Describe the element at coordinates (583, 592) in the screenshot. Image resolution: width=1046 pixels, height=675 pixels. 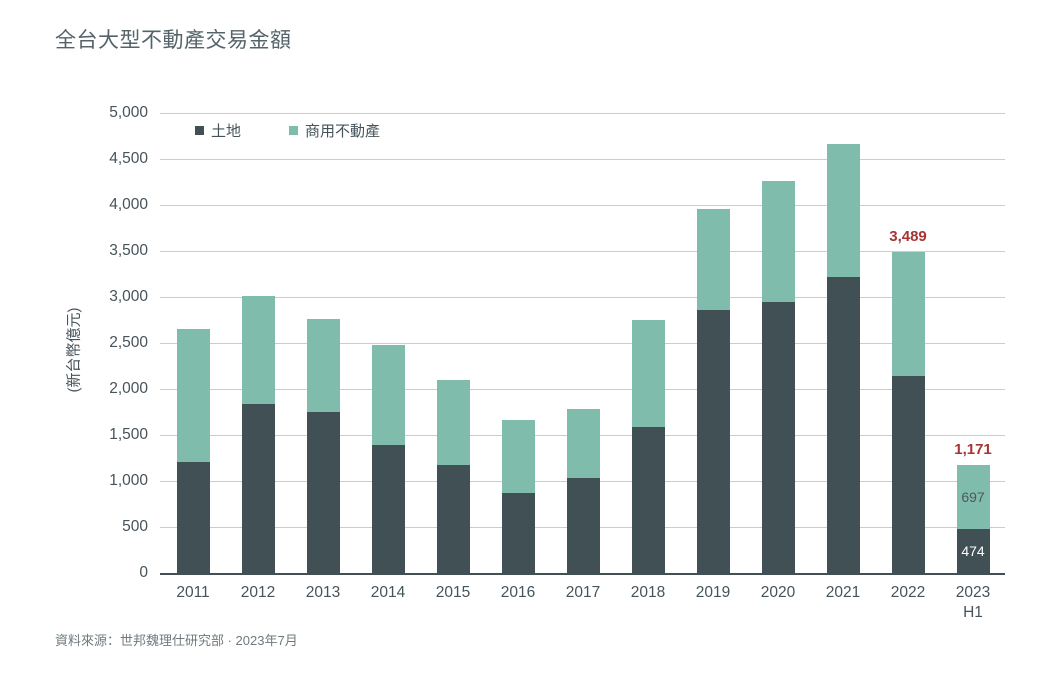
I see `x-tick-label: 2017` at that location.